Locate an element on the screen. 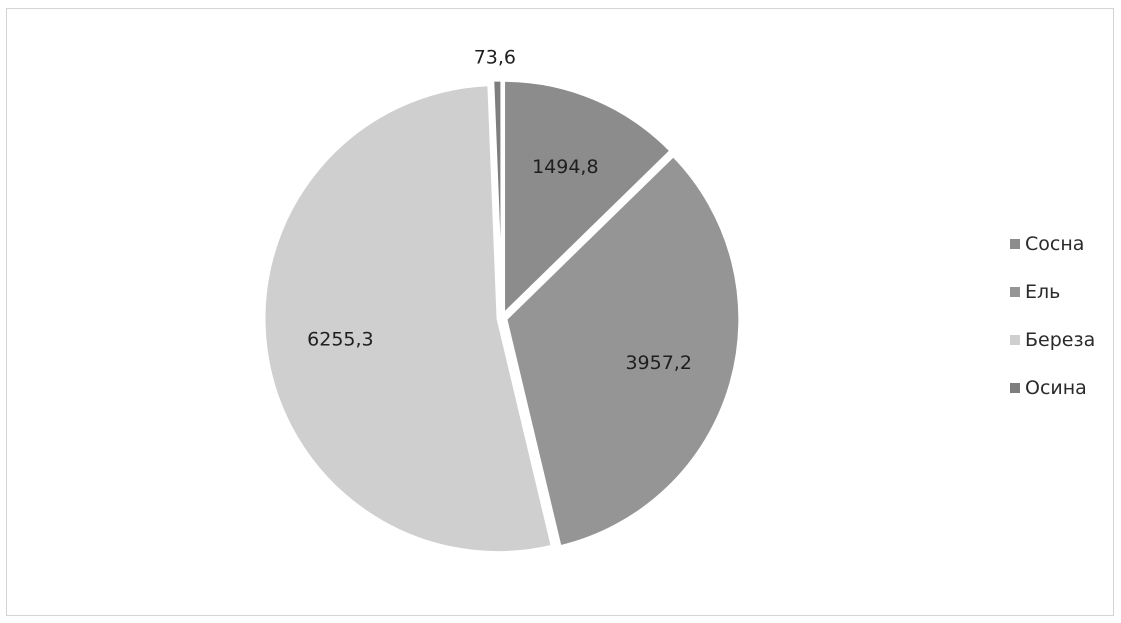 Image resolution: width=1121 pixels, height=623 pixels. legend-swatch-osina is located at coordinates (1015, 388).